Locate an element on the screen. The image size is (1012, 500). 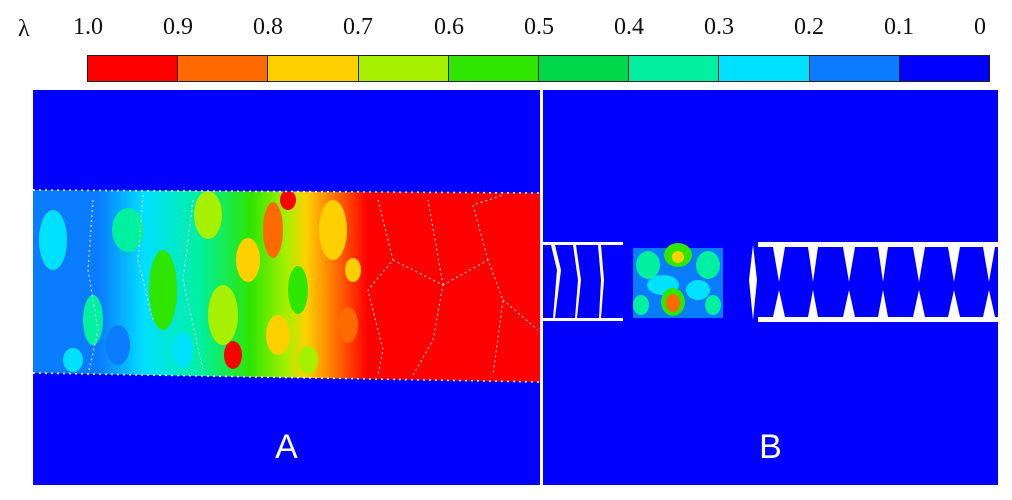
tick-label: 0.1 is located at coordinates (899, 27).